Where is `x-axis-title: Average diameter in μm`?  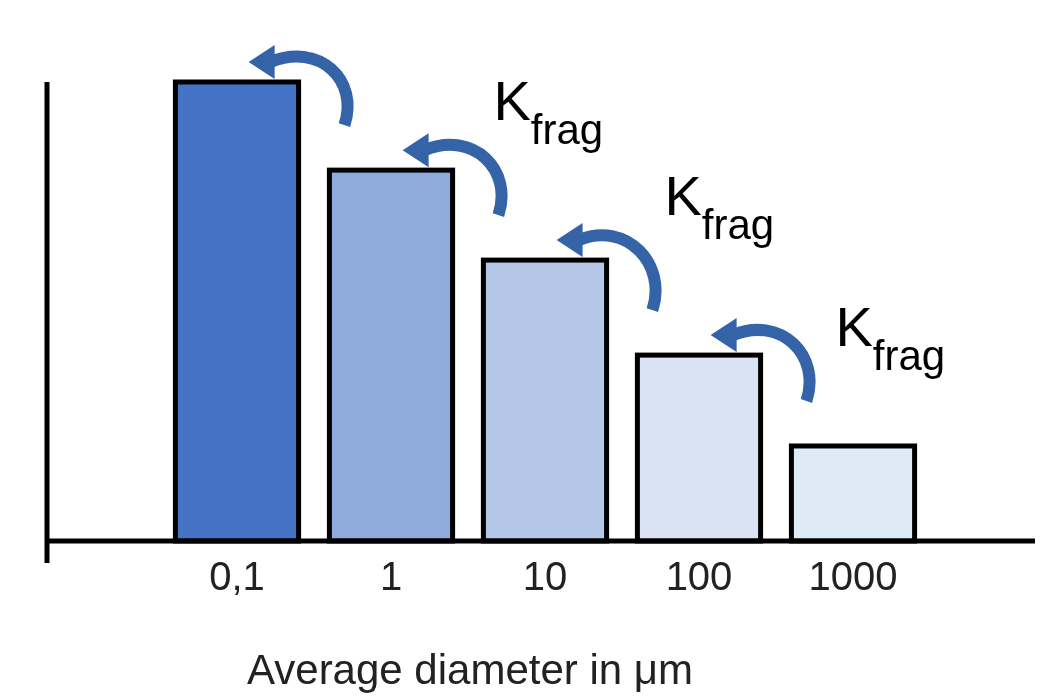
x-axis-title: Average diameter in μm is located at coordinates (470, 669).